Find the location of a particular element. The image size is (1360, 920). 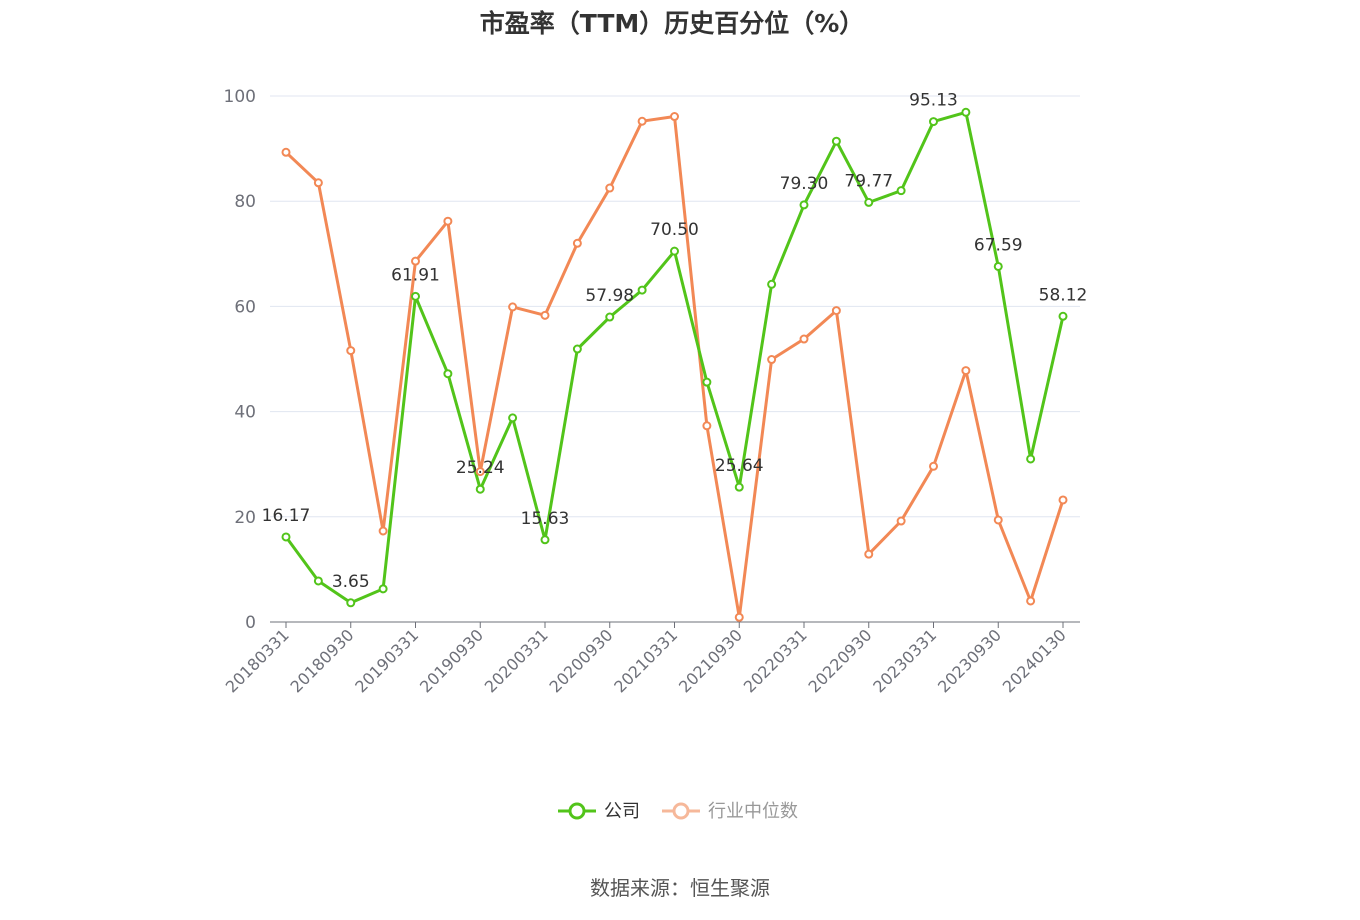

data-label: 95.13 is located at coordinates (933, 101).